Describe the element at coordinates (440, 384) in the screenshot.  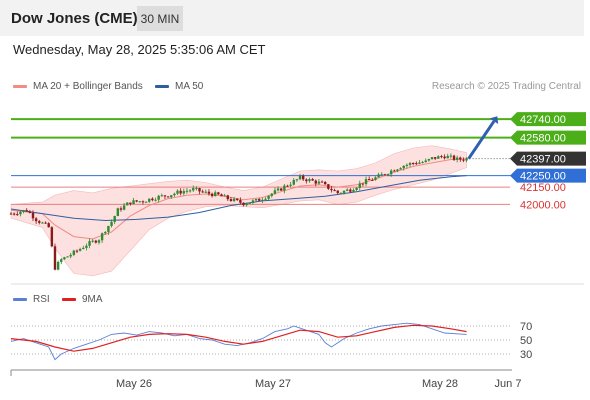
I see `x-tick-label: May 28` at that location.